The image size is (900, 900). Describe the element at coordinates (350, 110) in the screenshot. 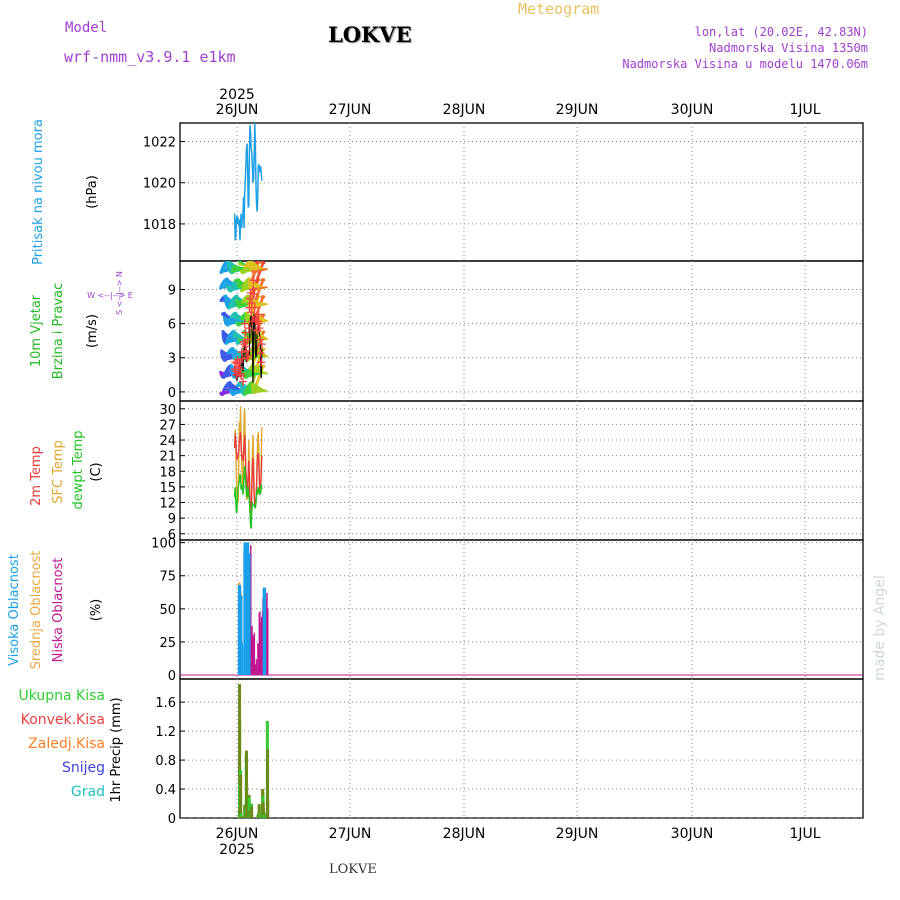

I see `top-day-label: 27JUN` at that location.